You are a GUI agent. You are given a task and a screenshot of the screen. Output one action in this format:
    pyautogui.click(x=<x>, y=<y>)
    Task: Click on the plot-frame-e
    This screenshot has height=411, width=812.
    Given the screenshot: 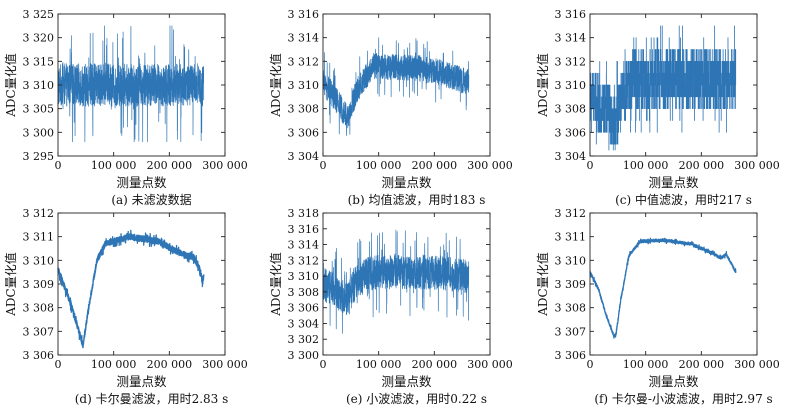 What is the action you would take?
    pyautogui.click(x=406, y=284)
    